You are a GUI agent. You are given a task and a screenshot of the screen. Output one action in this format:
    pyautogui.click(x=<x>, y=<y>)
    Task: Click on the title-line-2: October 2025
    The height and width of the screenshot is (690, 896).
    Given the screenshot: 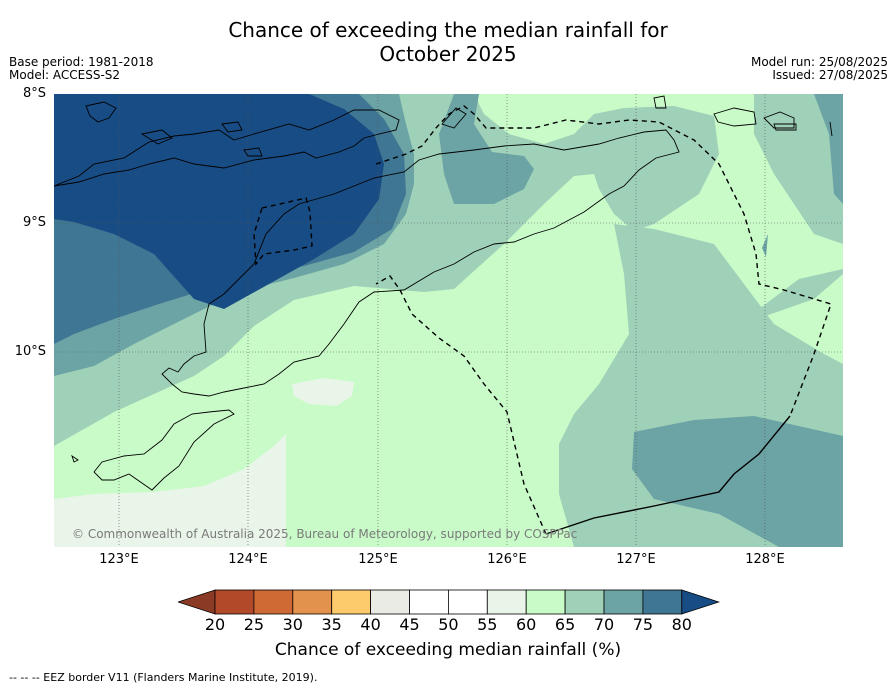 What is the action you would take?
    pyautogui.click(x=448, y=54)
    